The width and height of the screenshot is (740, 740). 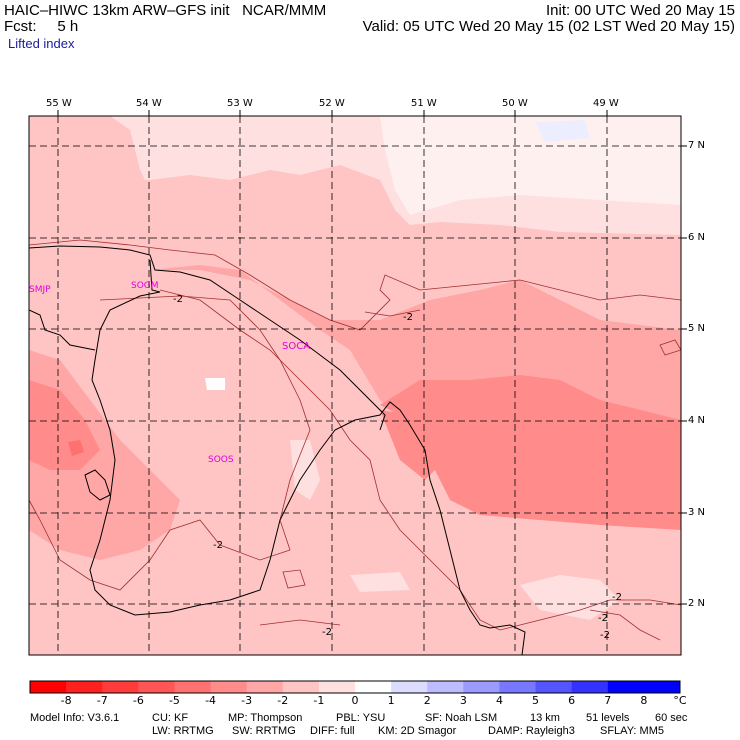 I want to click on contour-north-small, so click(x=392, y=313).